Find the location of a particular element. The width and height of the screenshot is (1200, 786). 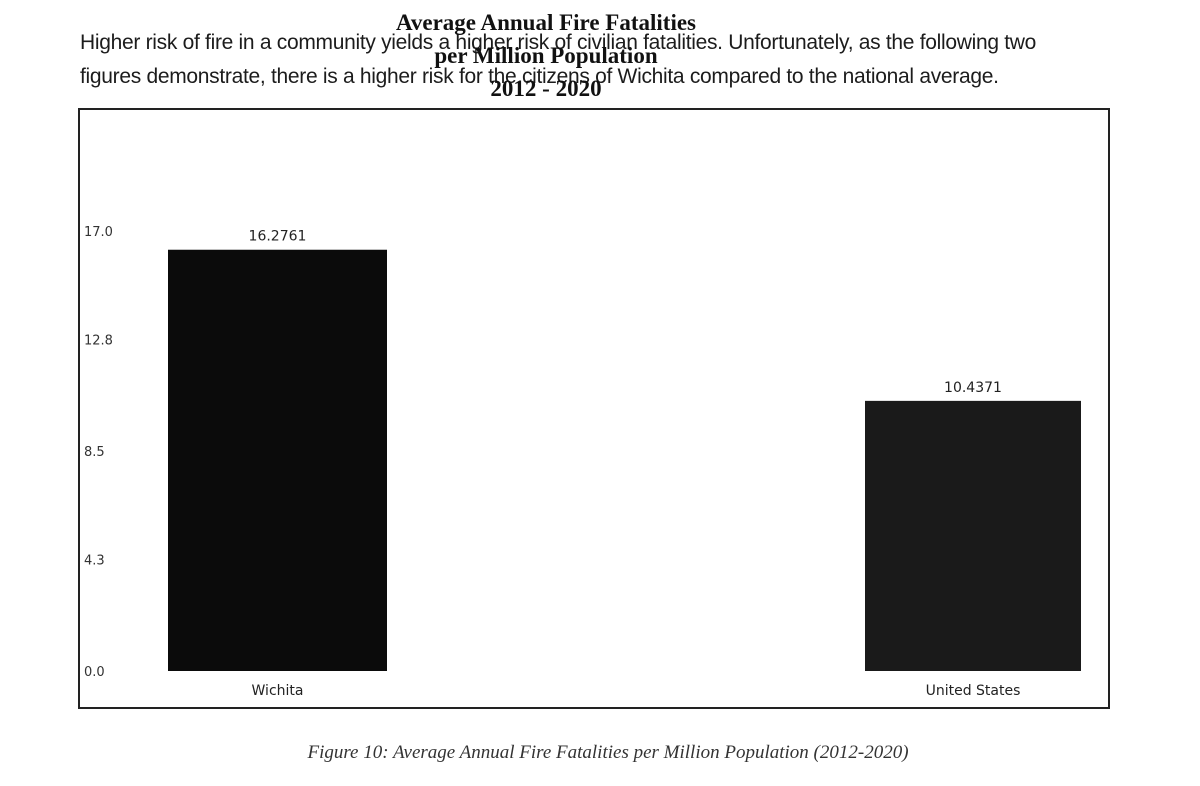

y-tick-label: 8.5 is located at coordinates (94, 452).